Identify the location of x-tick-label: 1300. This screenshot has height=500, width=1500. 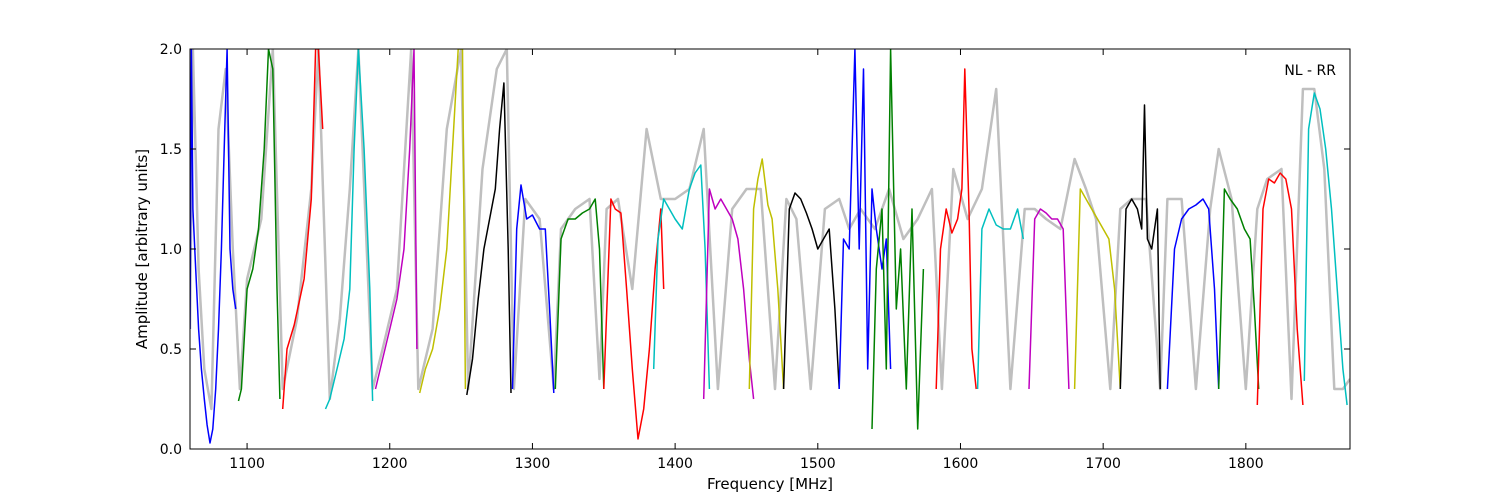
(533, 464).